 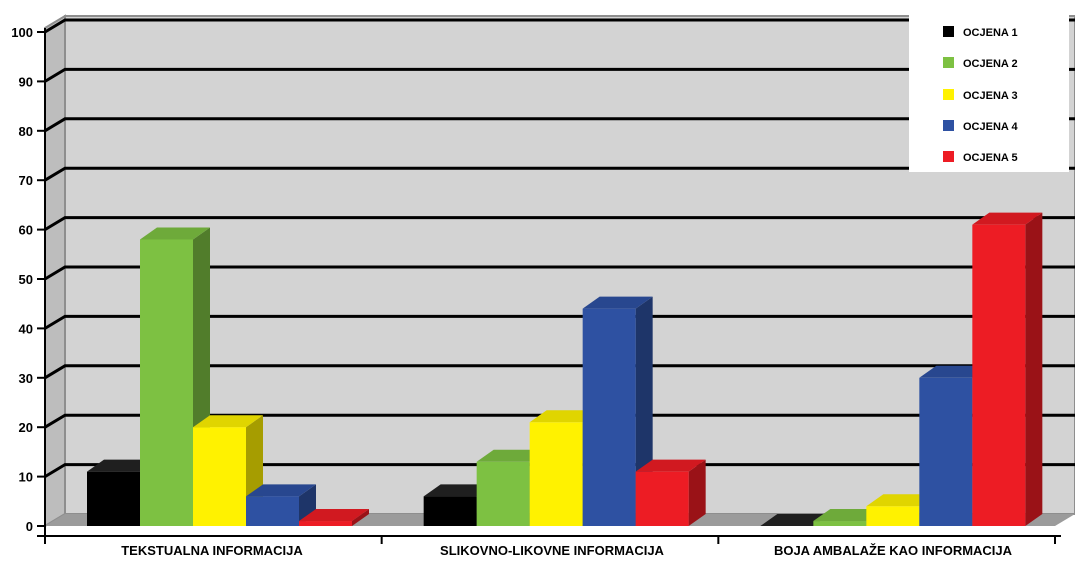 I want to click on category-label-1: TEKSTUALNA INFORMACIJA, so click(x=212, y=550).